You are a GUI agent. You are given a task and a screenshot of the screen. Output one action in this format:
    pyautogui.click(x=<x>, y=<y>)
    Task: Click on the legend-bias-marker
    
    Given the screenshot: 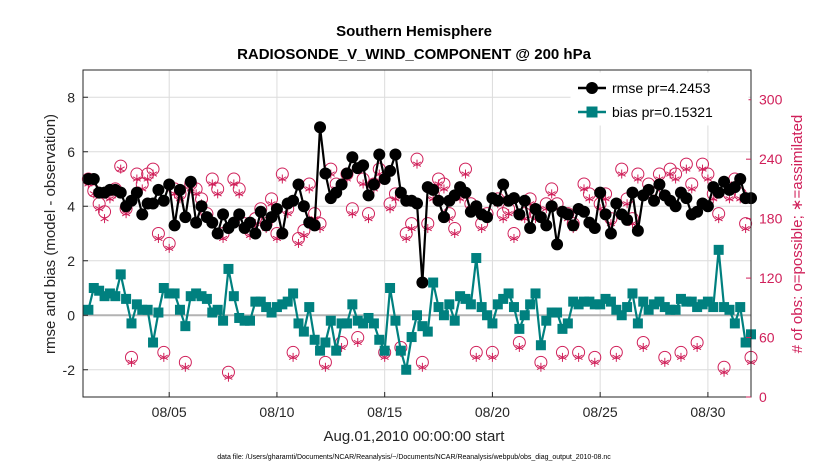 What is the action you would take?
    pyautogui.click(x=592, y=112)
    